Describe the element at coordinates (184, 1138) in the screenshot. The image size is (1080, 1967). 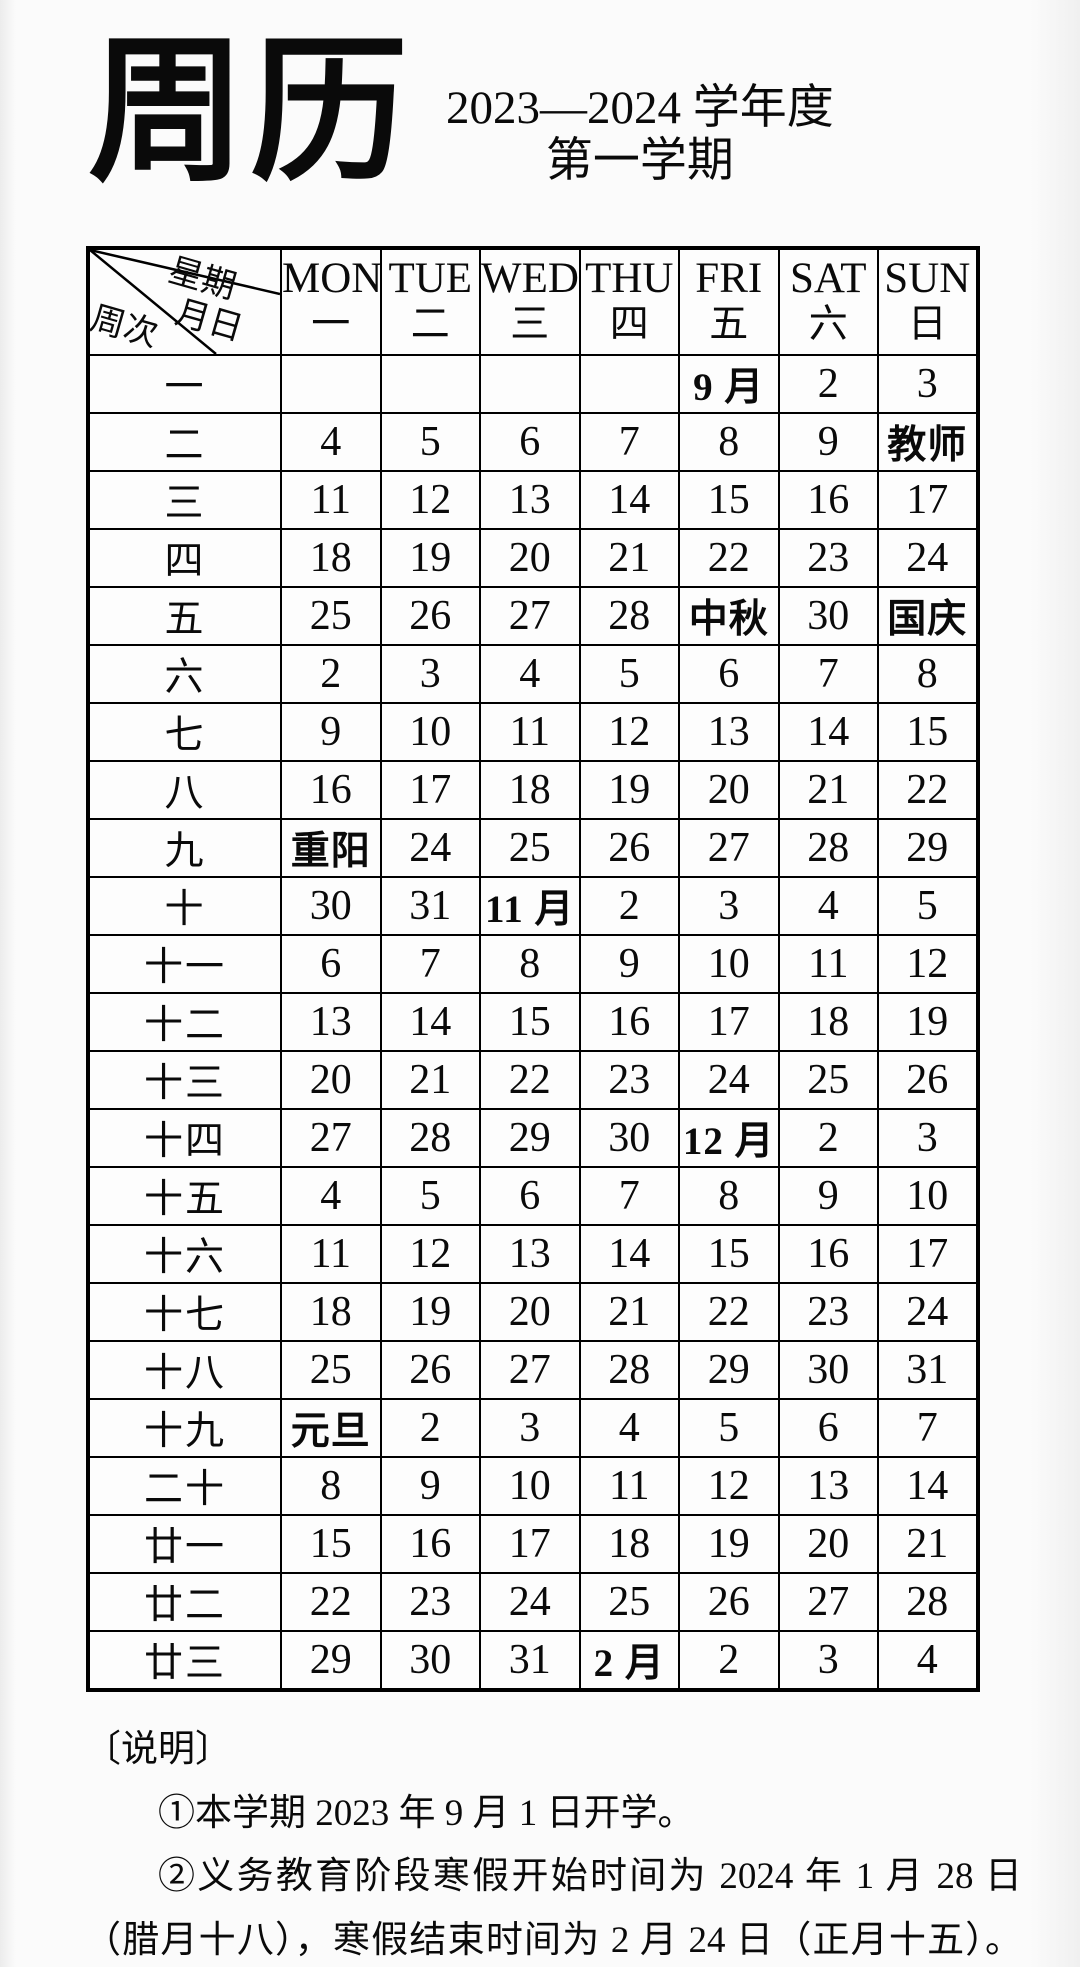
I see `week-number-label: 十四` at that location.